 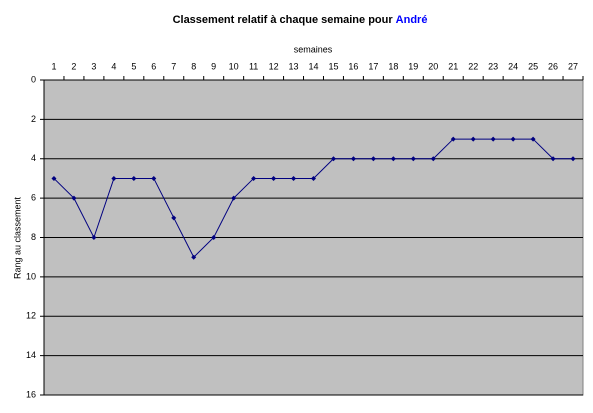 I want to click on x-tick-label: 13, so click(x=294, y=66).